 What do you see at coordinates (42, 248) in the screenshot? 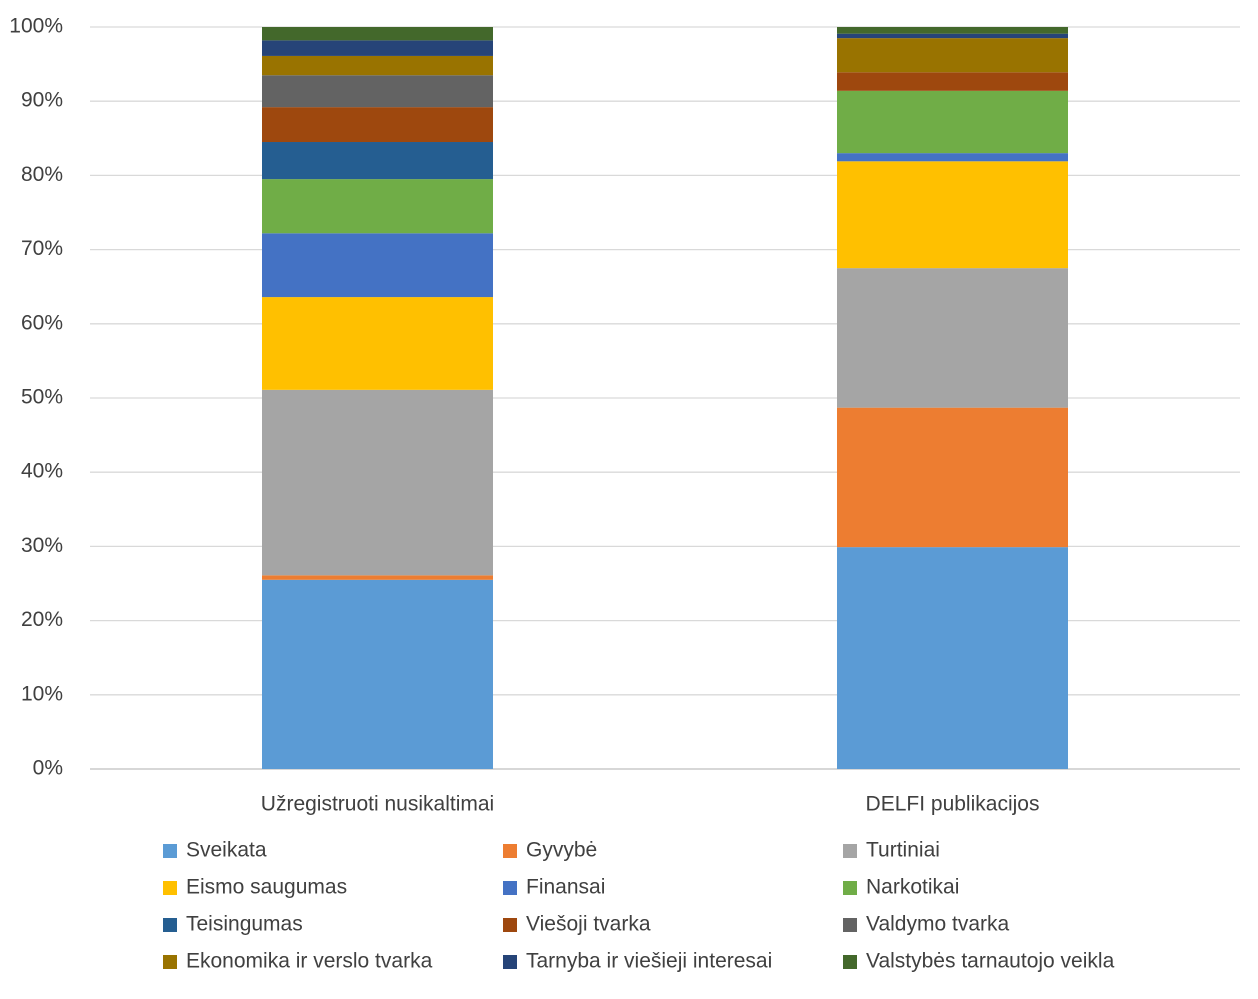
I see `y-tick-label: 70%` at bounding box center [42, 248].